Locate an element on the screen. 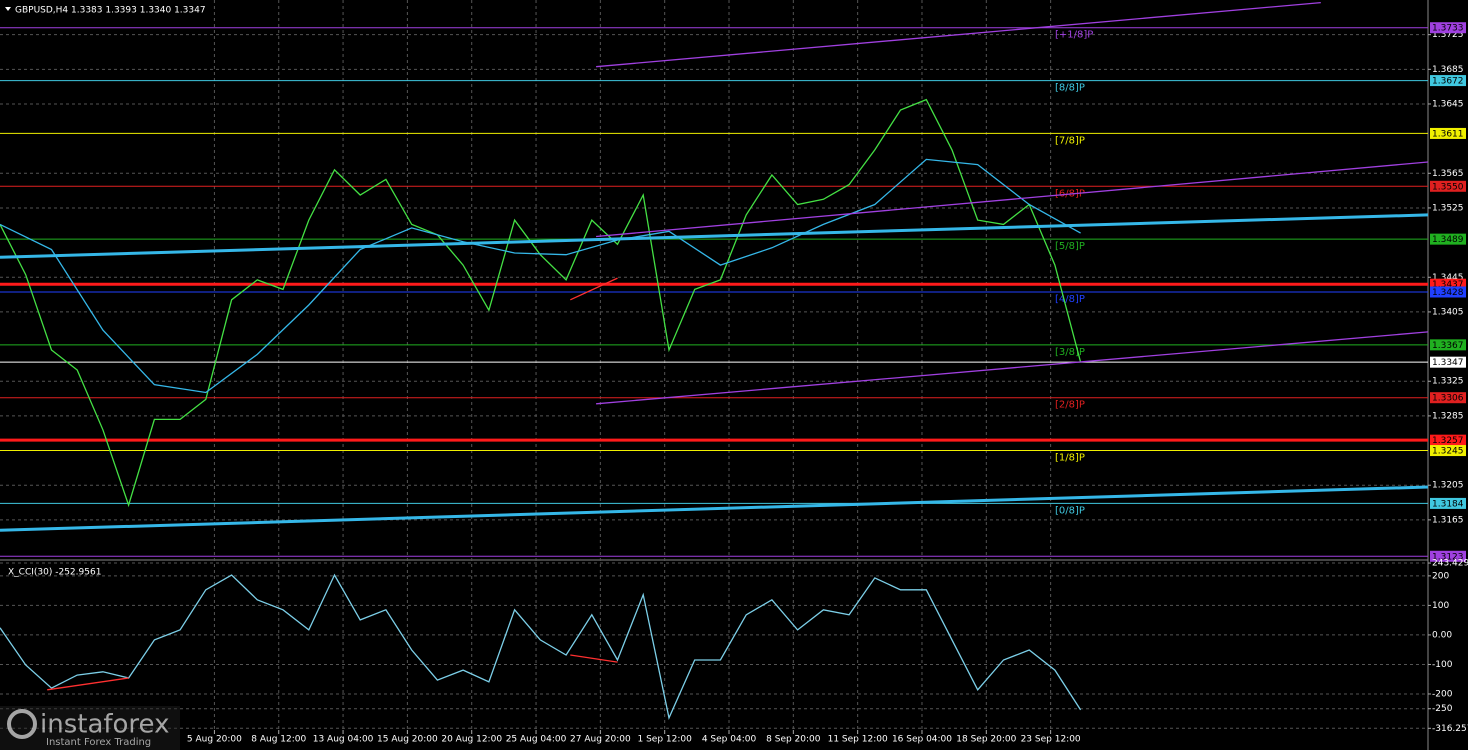 The width and height of the screenshot is (1468, 750). murray-label: [2/8]P is located at coordinates (1070, 405).